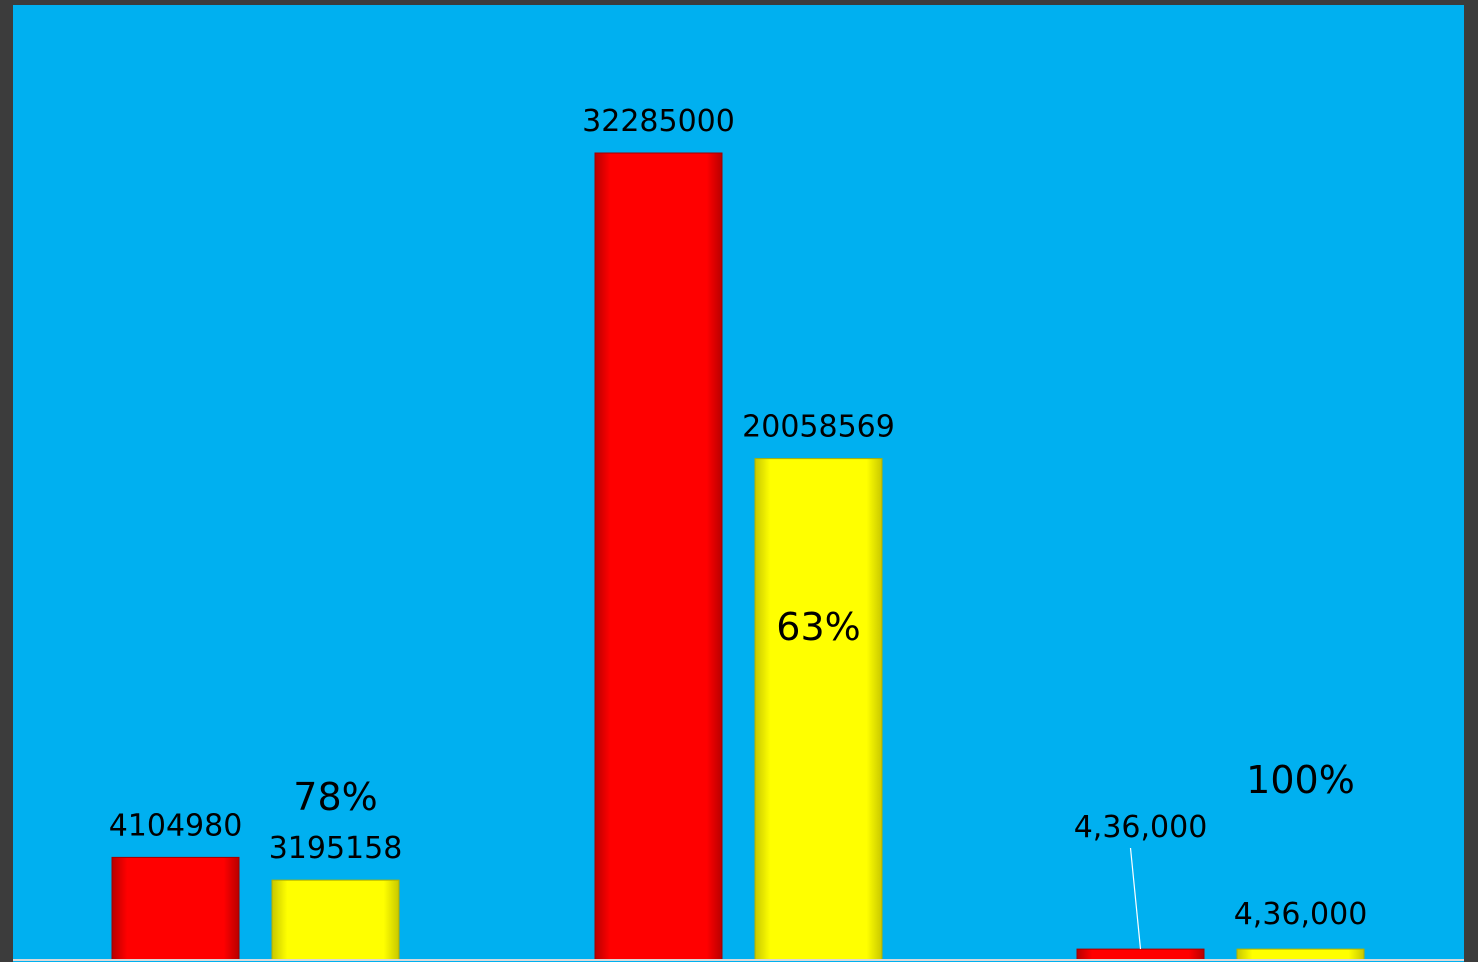 This screenshot has width=1478, height=962. What do you see at coordinates (176, 825) in the screenshot?
I see `value-label-series1-1: 4104980` at bounding box center [176, 825].